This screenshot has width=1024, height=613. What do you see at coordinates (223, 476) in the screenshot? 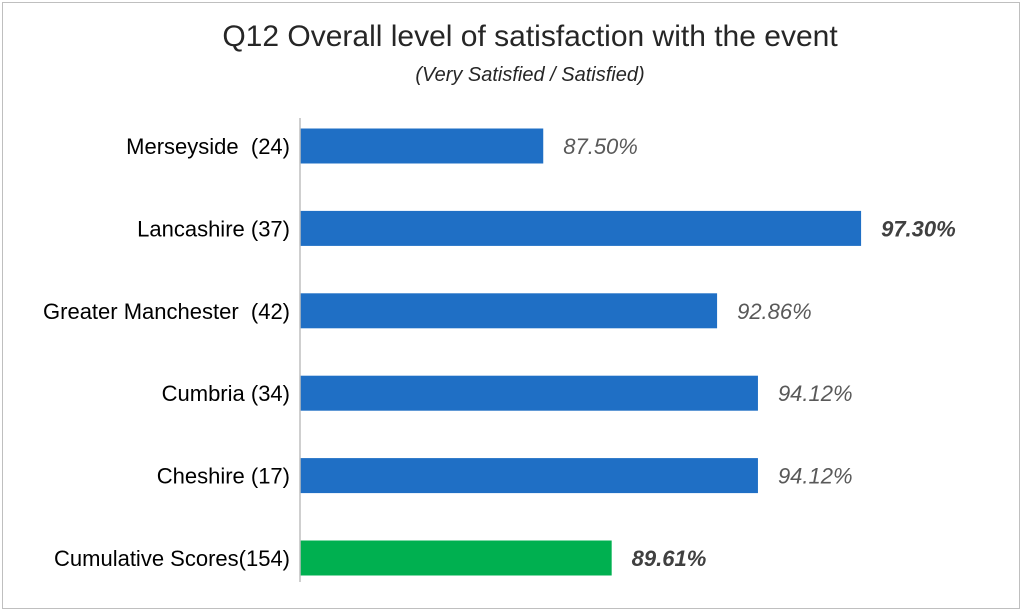
I see `category-label: Cheshire (17)` at bounding box center [223, 476].